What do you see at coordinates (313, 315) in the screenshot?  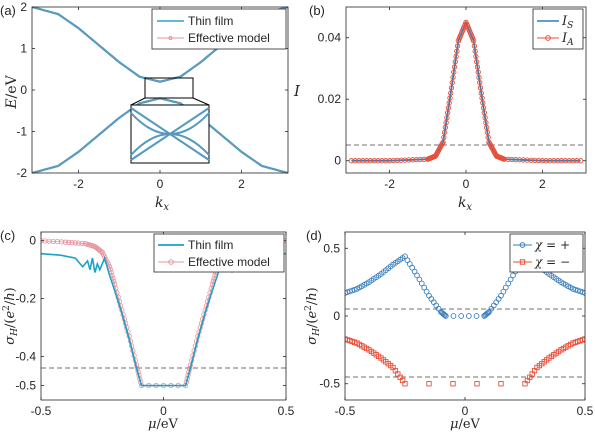 I see `panel-d-ylabel: σH/(e2/h)` at bounding box center [313, 315].